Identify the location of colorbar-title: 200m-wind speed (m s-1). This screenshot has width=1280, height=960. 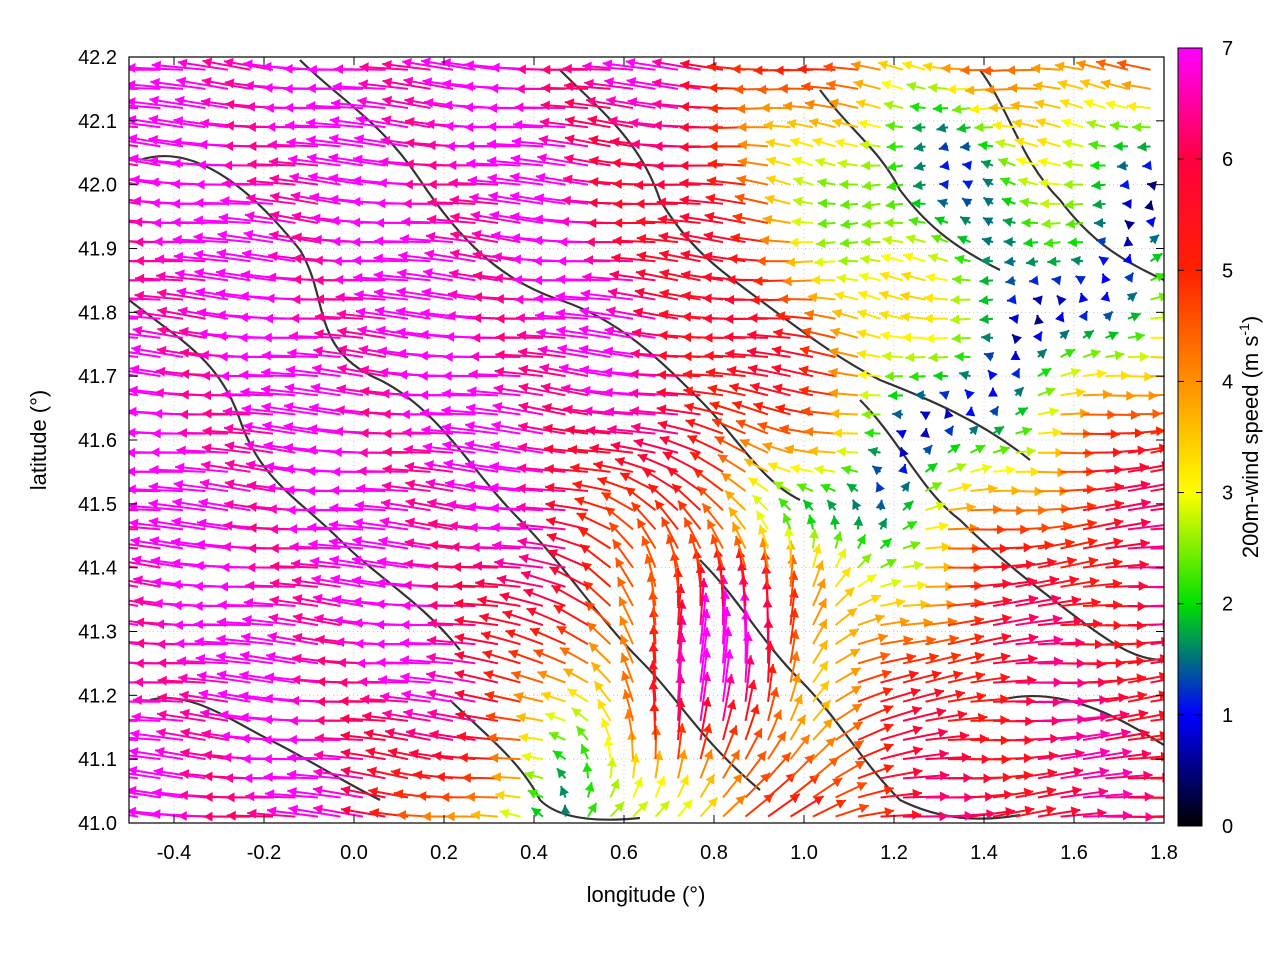
(1249, 437).